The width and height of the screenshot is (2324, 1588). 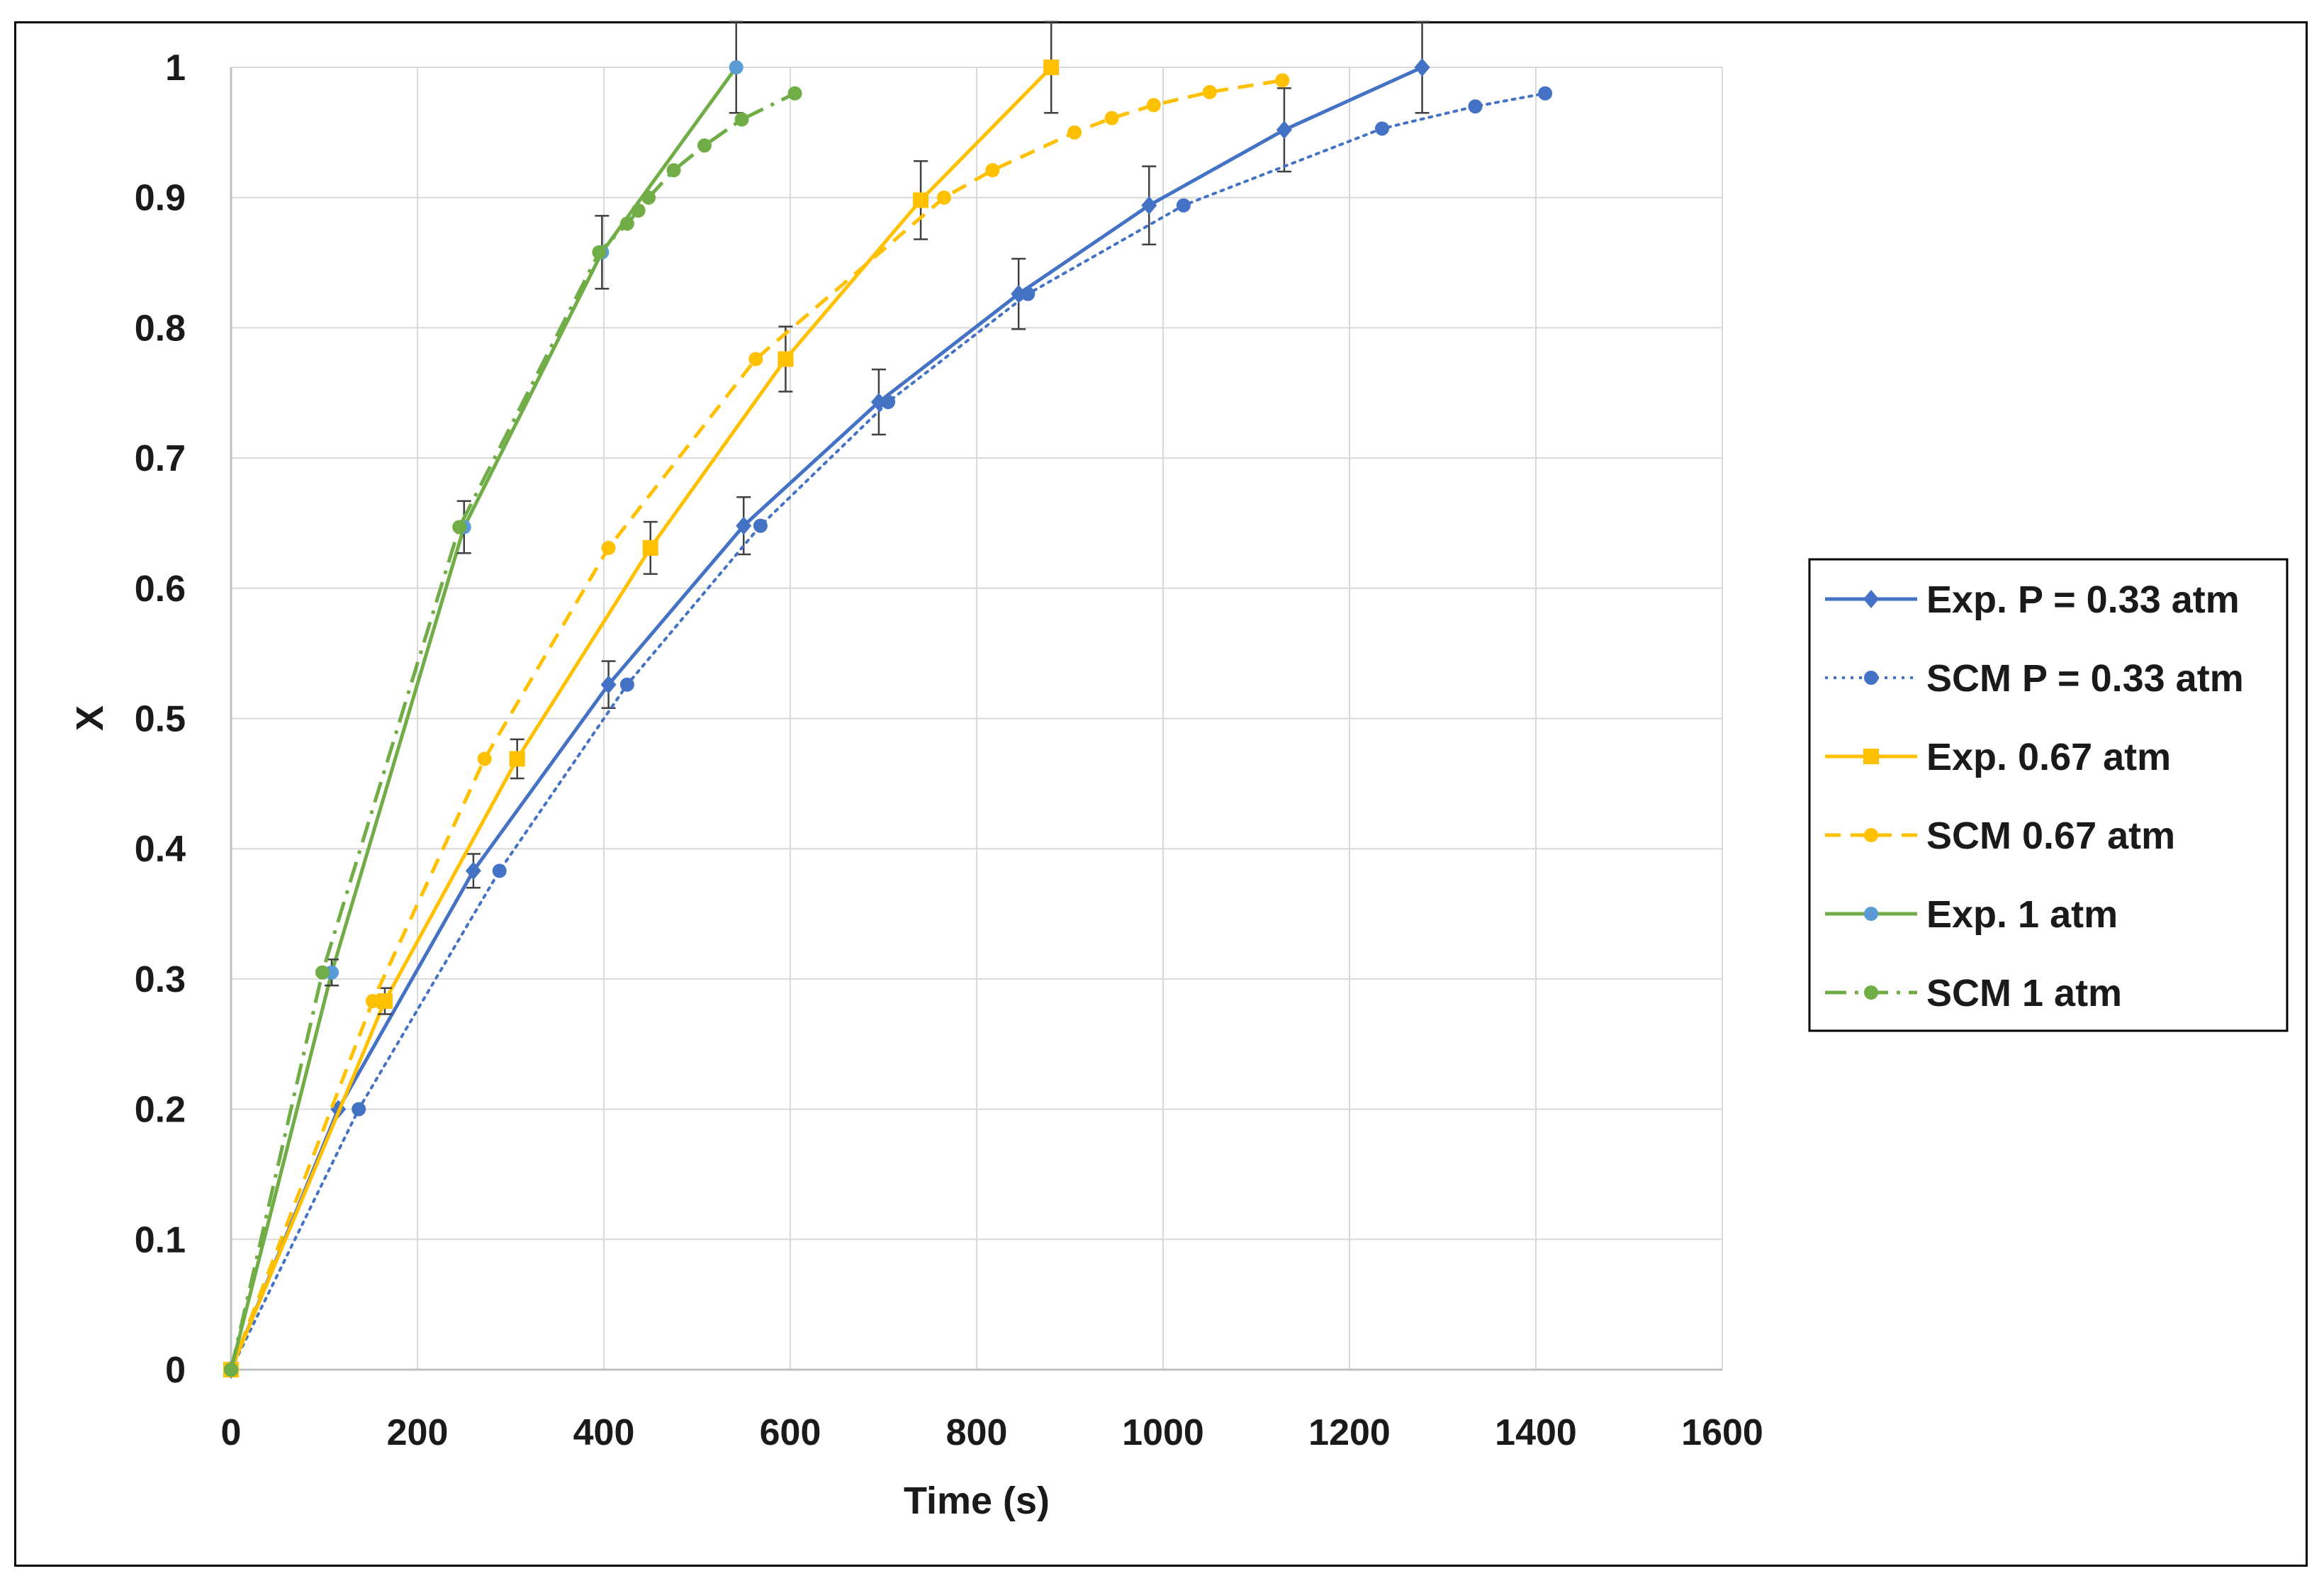 I want to click on y-tick-label: 0.3, so click(x=160, y=979).